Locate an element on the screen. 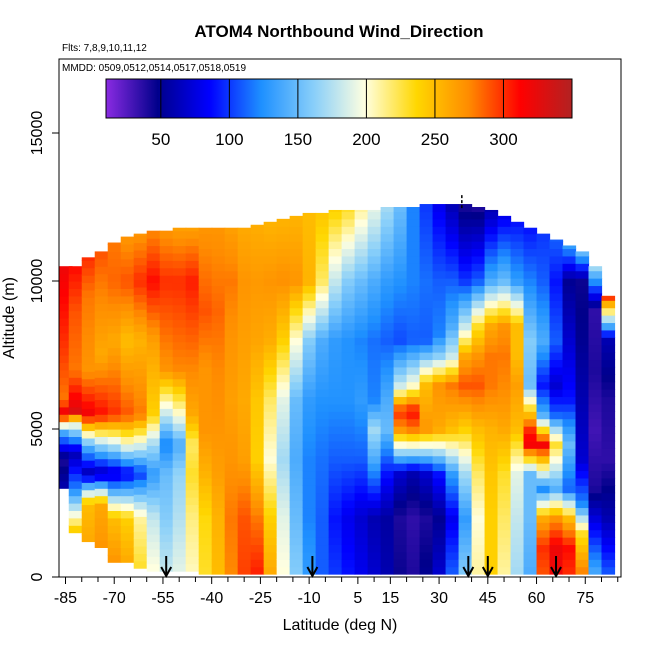 The width and height of the screenshot is (650, 650). x-tick-label: 30 is located at coordinates (439, 598).